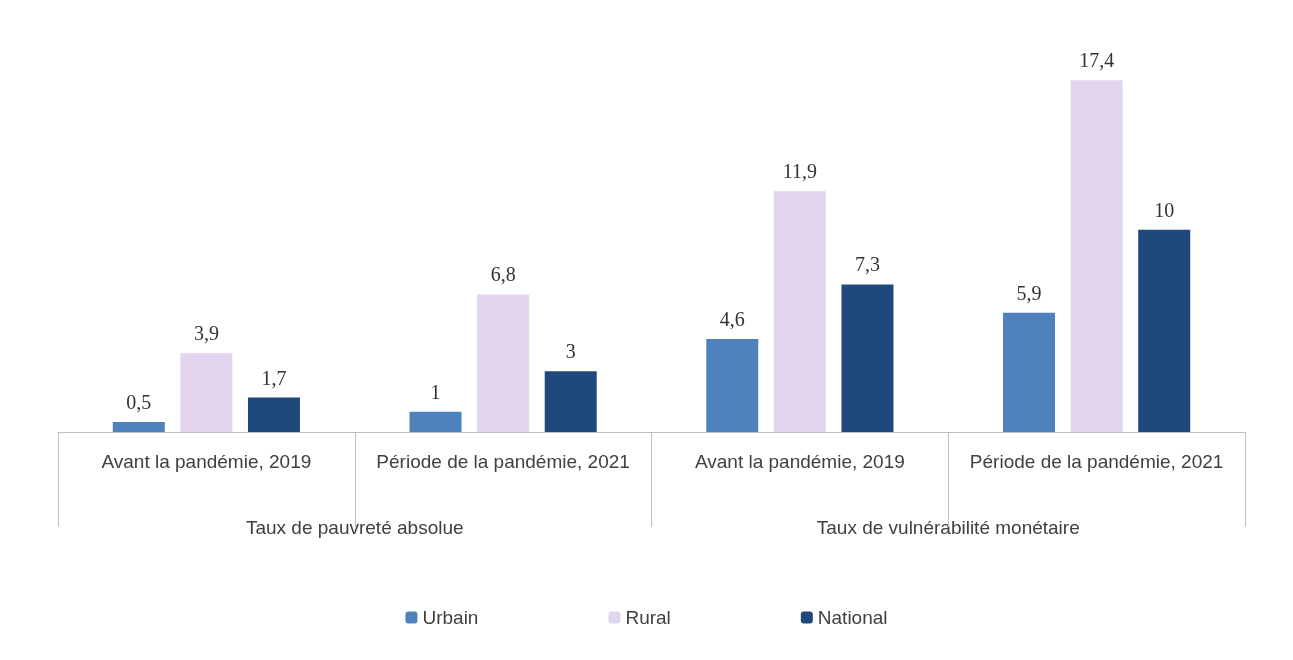  I want to click on legend-label: Rural, so click(648, 617).